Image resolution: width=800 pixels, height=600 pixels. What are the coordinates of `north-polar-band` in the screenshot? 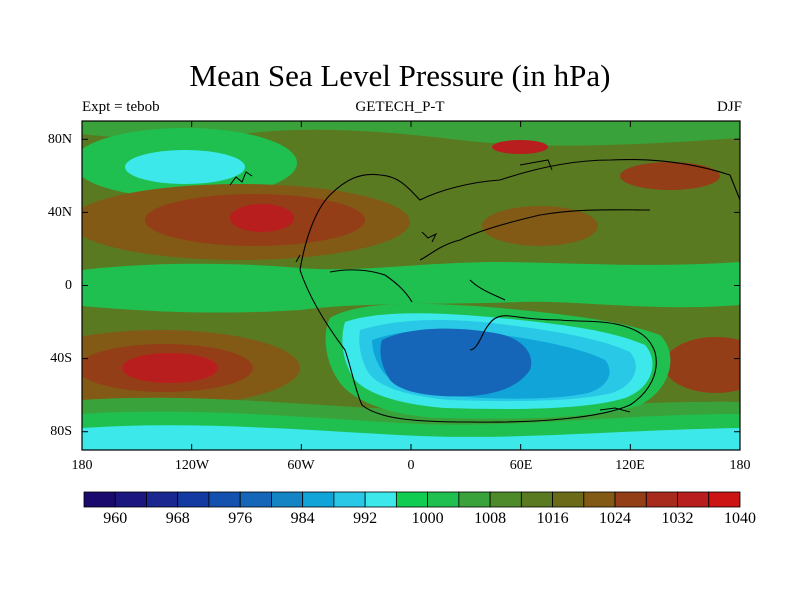 It's located at (411, 133).